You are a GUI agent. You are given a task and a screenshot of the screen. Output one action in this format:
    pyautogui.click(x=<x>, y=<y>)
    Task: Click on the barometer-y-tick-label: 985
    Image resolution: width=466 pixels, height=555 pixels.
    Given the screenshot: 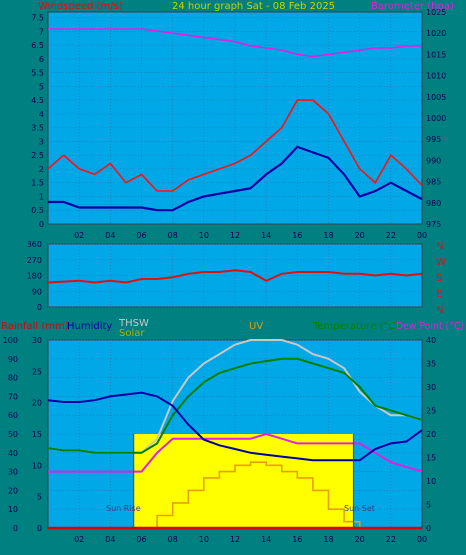 What is the action you would take?
    pyautogui.click(x=433, y=182)
    